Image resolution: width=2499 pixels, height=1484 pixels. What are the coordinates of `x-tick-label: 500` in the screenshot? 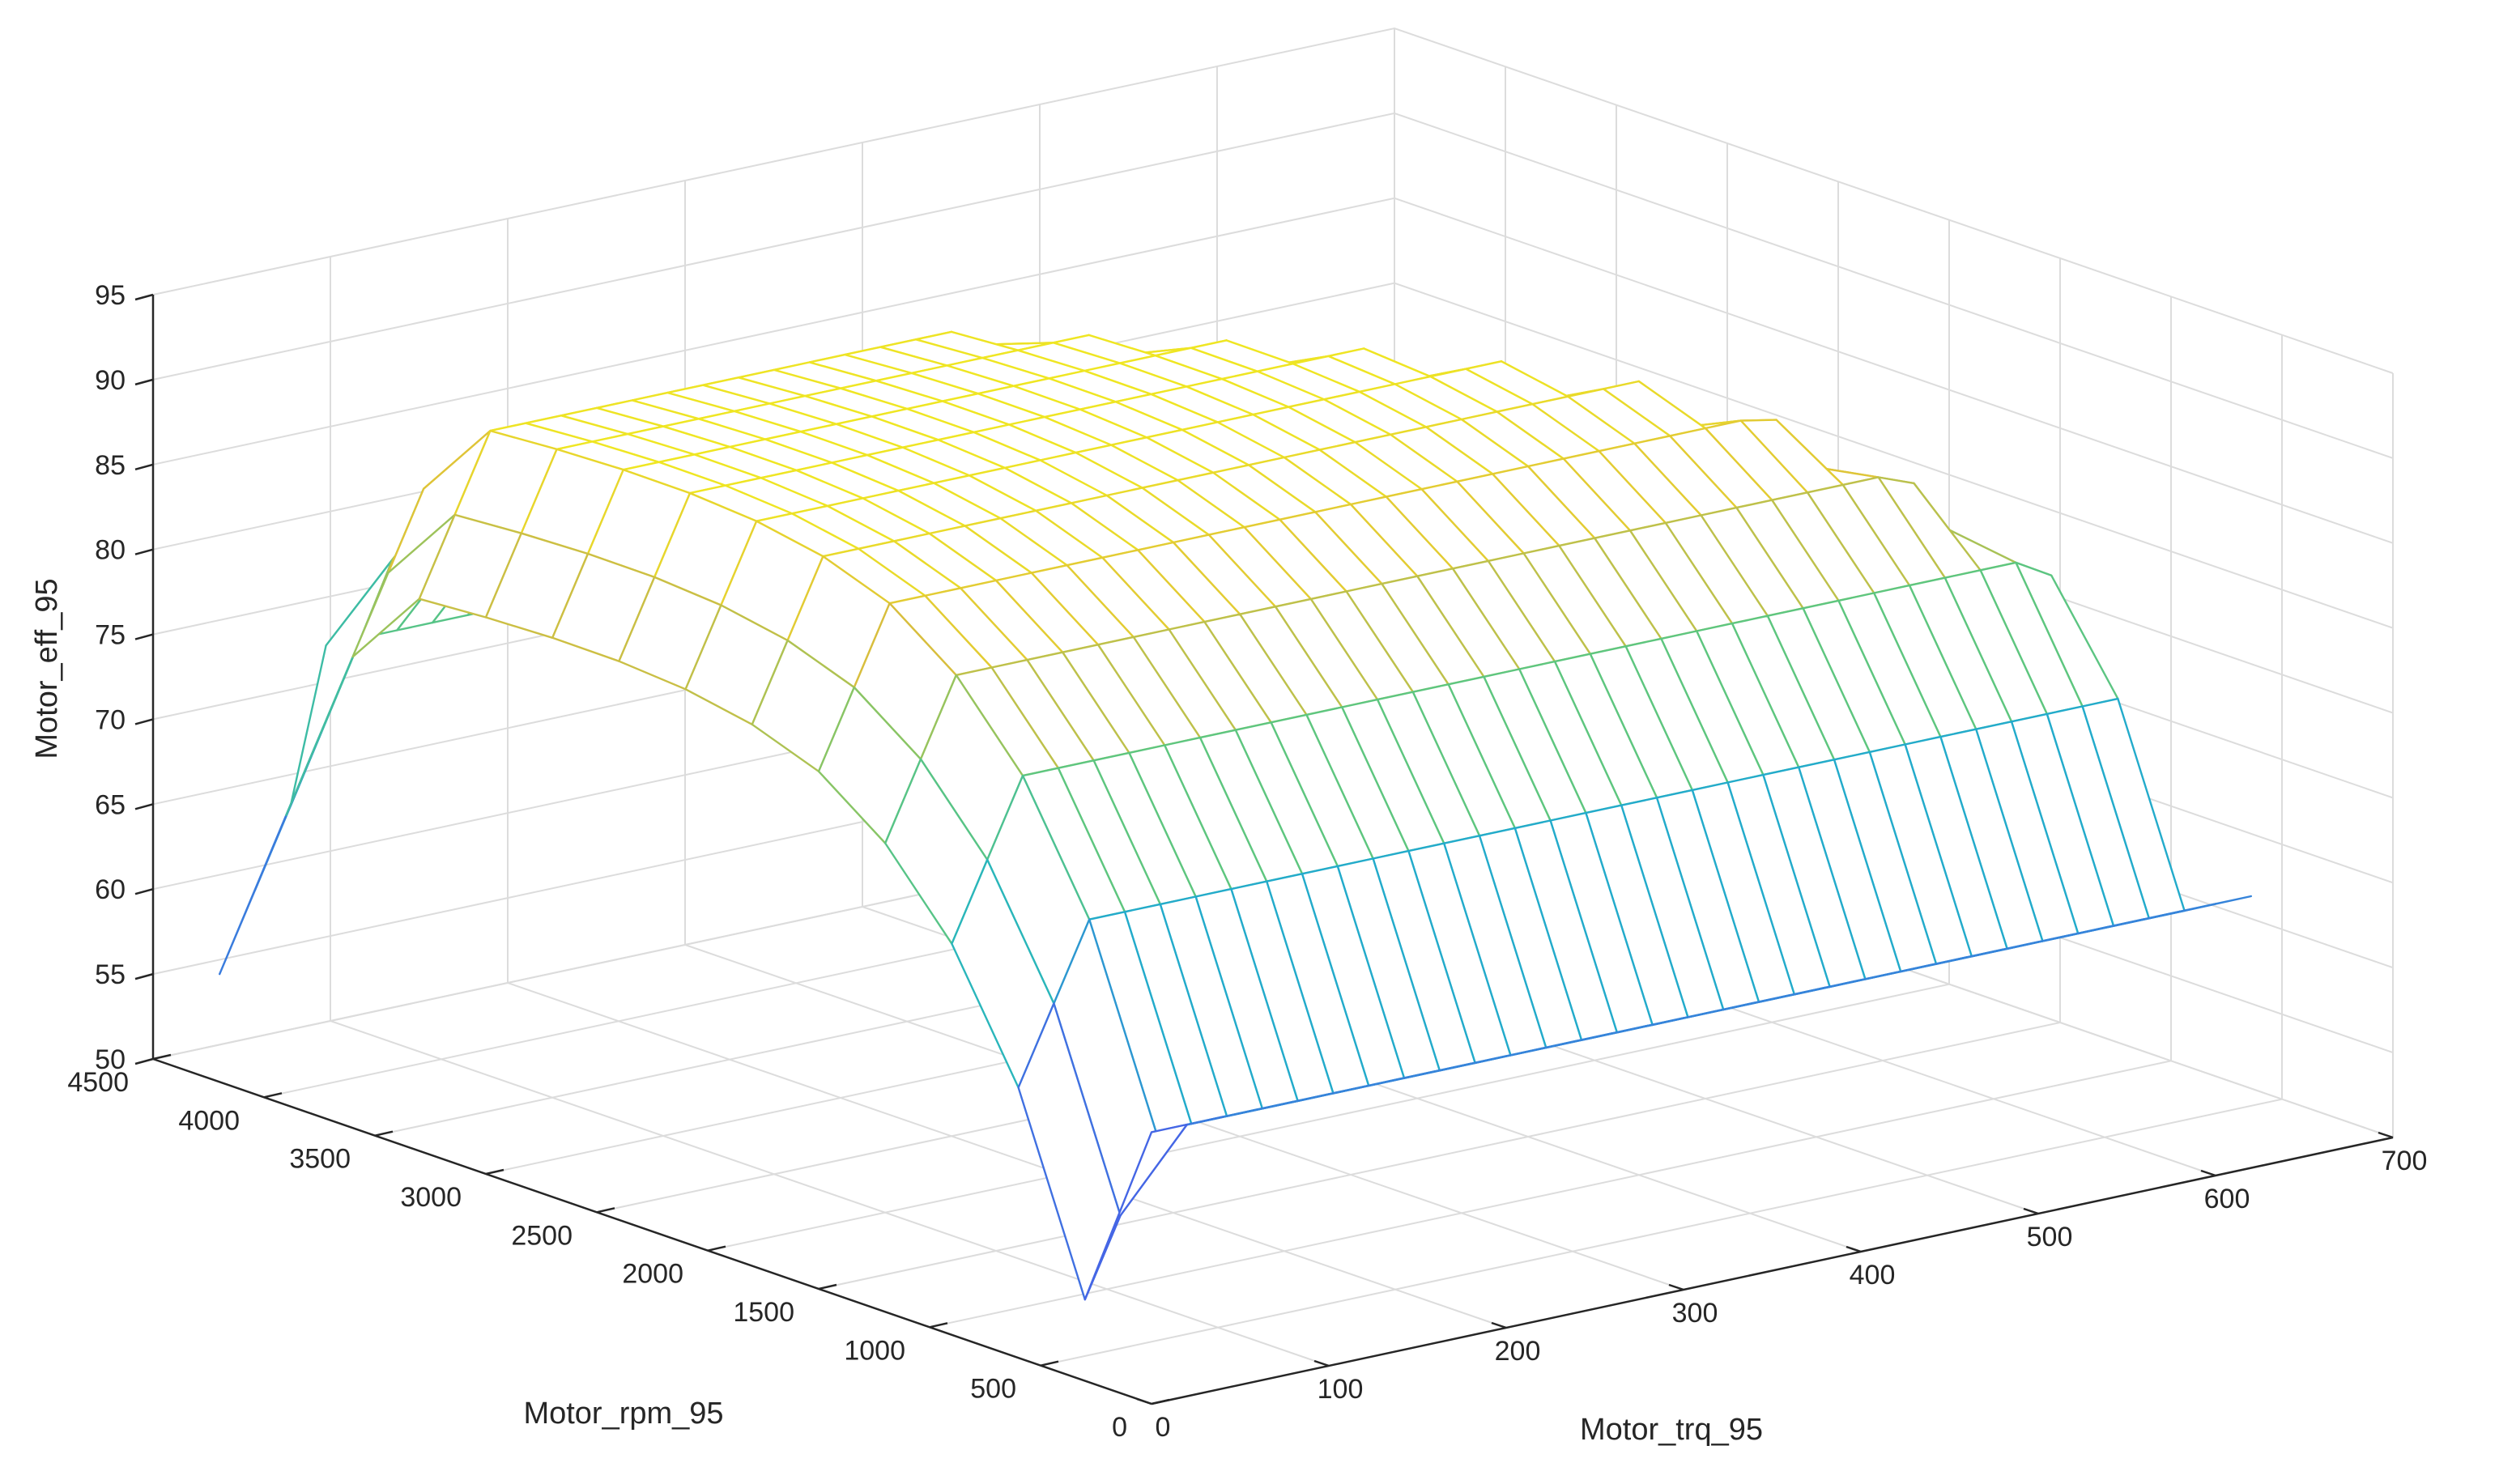 It's located at (2050, 1237).